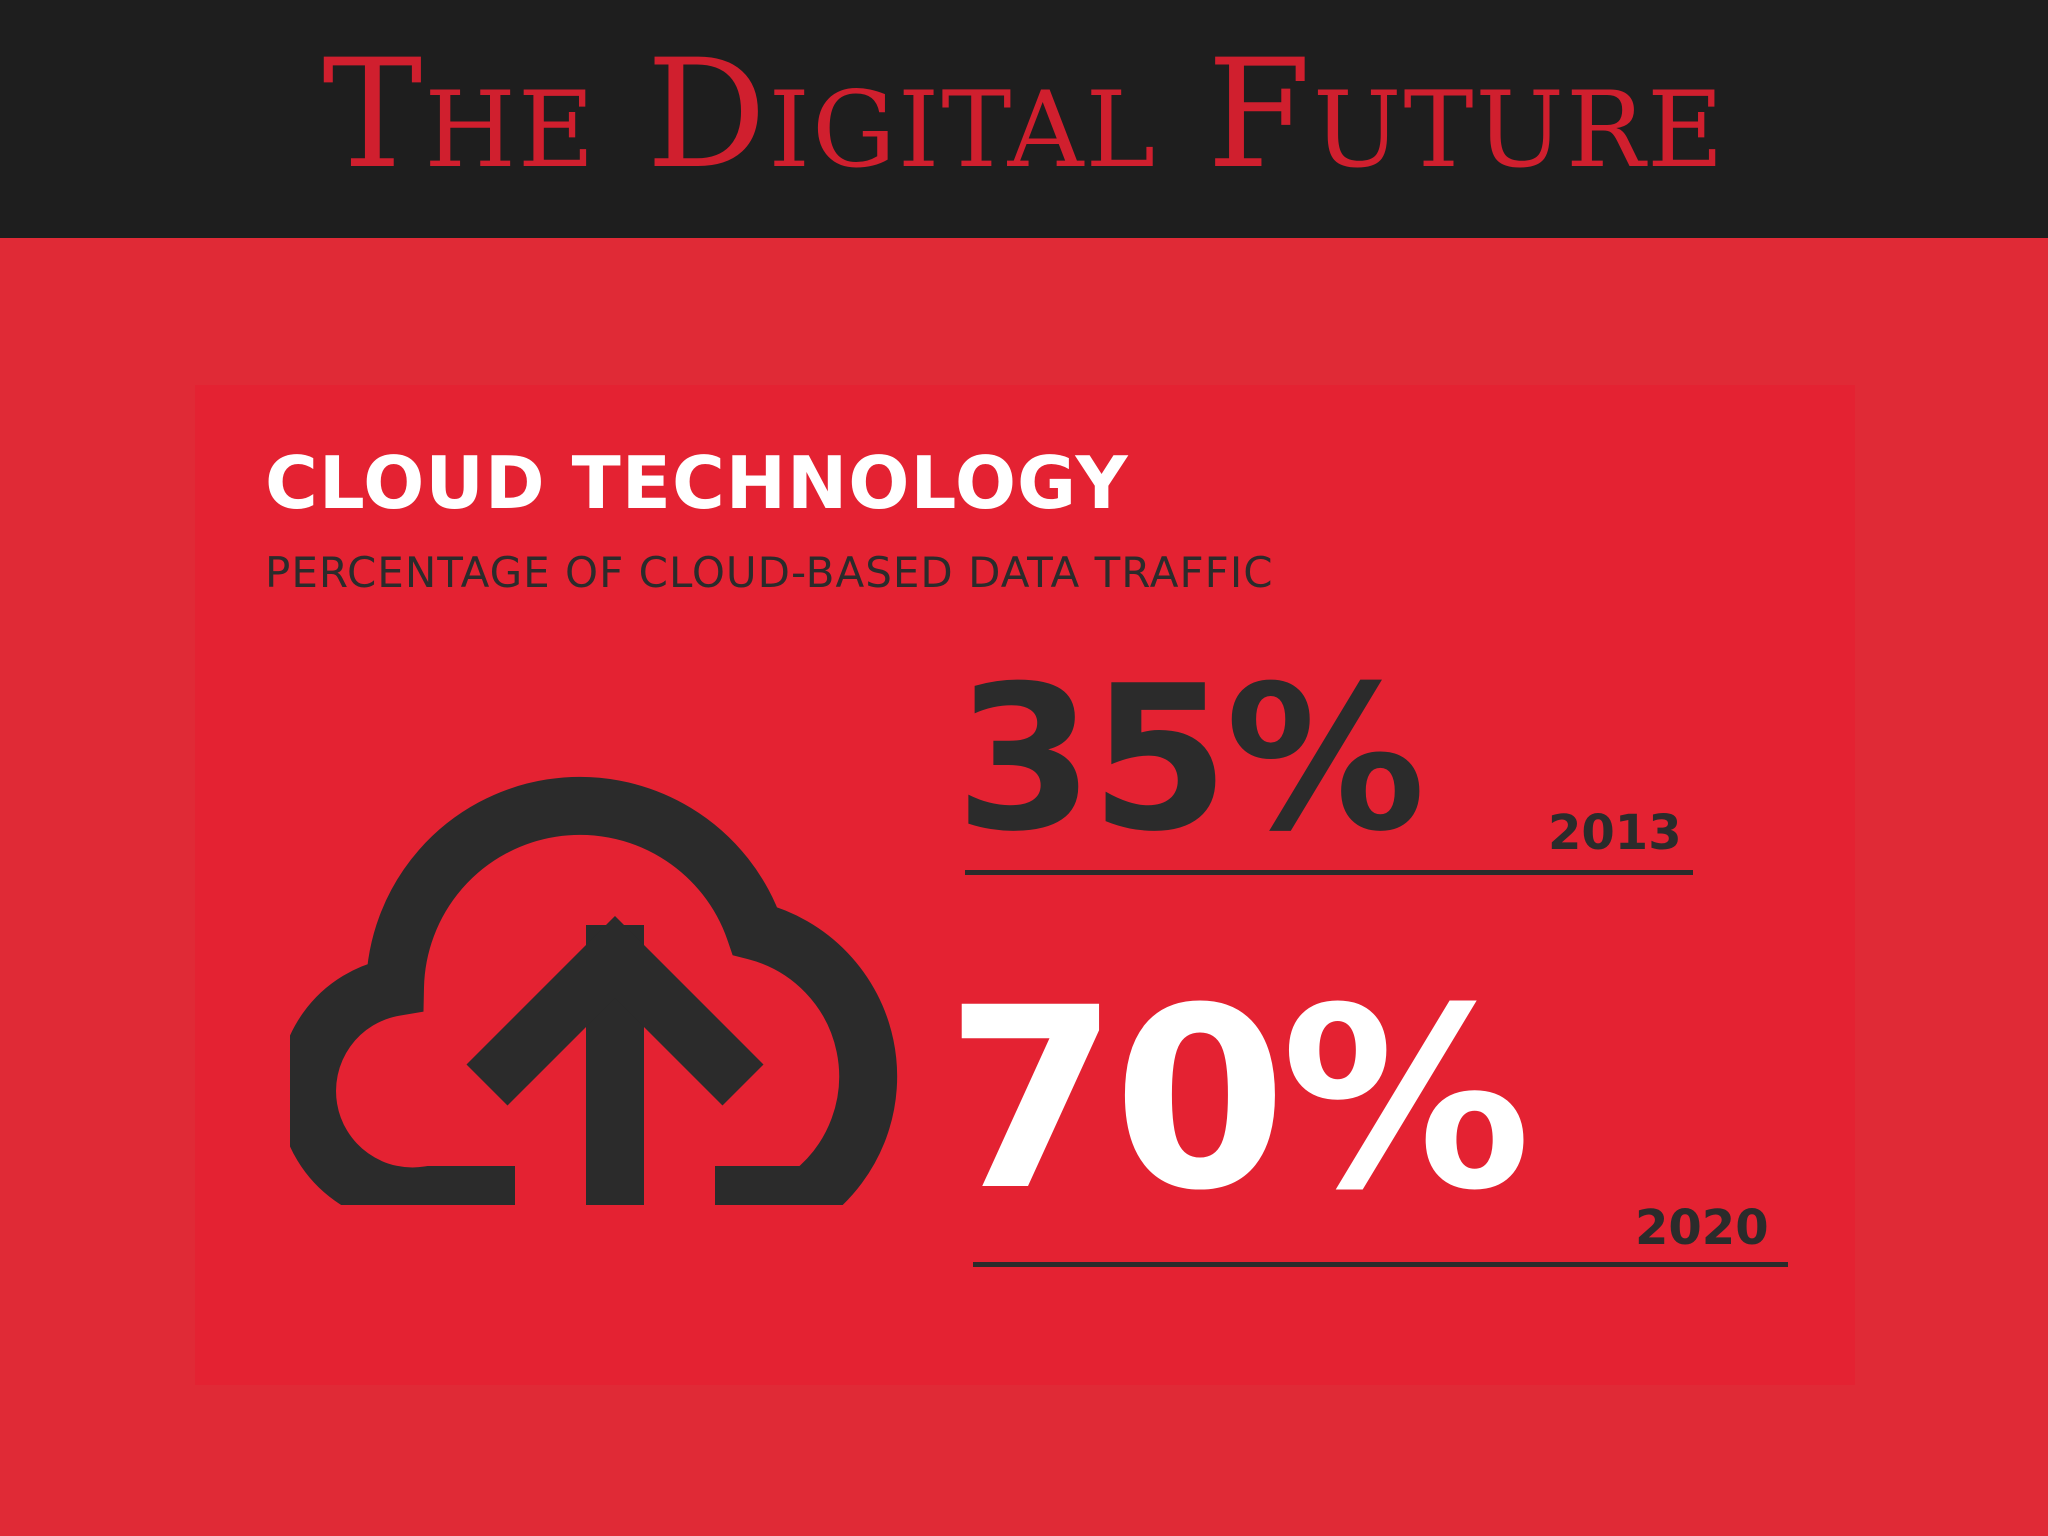  I want to click on stat-value-2020: 70%, so click(1238, 1099).